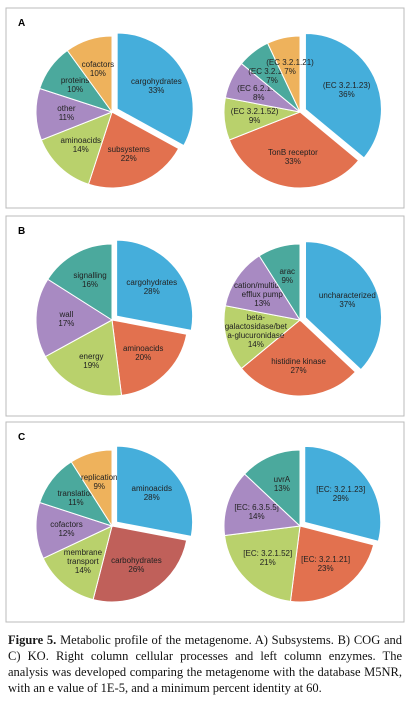 The height and width of the screenshot is (726, 410). I want to click on slice-label-box: aminoacids 28%, so click(152, 493).